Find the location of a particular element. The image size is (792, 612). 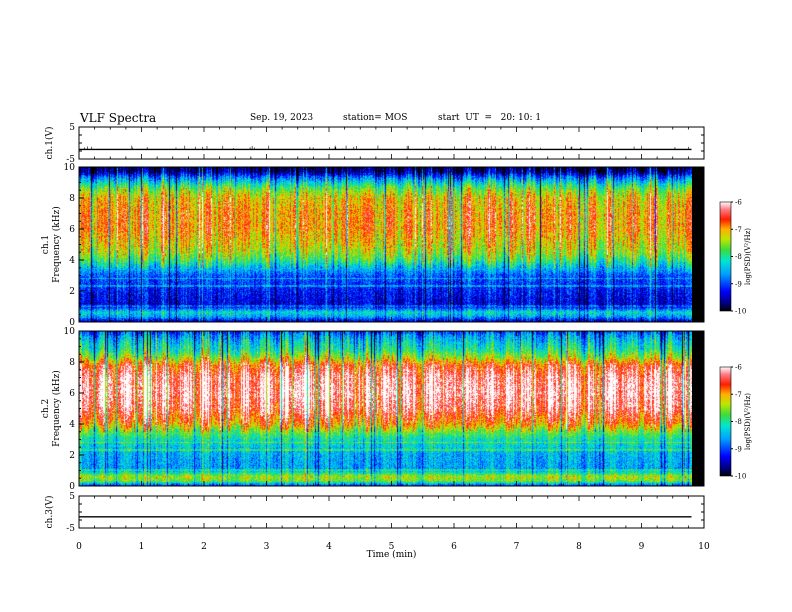

voltage-panel-3: 5 -5 ch.3(V) is located at coordinates (374, 513).